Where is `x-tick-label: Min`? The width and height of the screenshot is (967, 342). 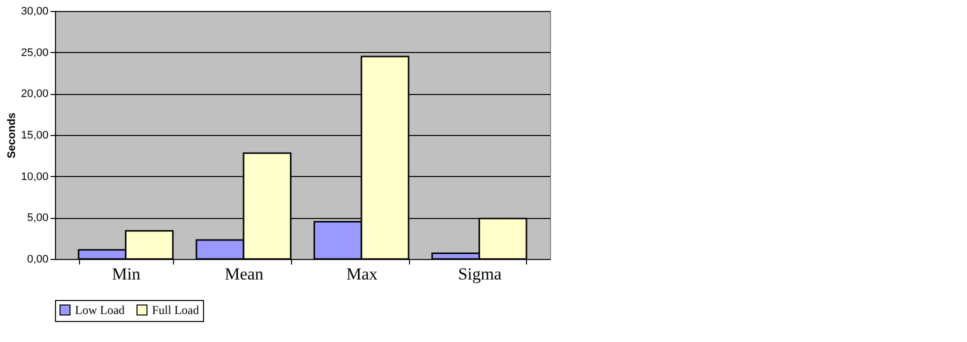 x-tick-label: Min is located at coordinates (126, 274).